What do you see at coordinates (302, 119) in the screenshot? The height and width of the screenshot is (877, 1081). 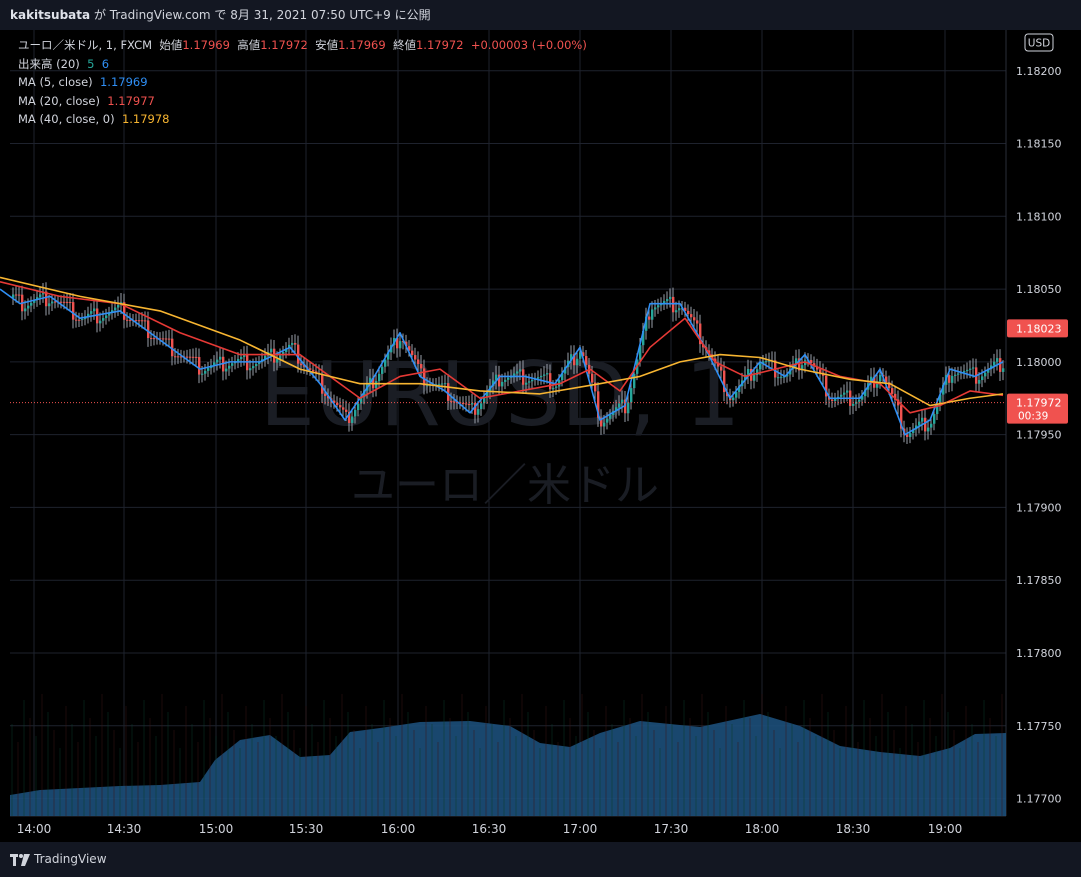 I see `ma40-row: MA (40, close, 0) 1.17978` at bounding box center [302, 119].